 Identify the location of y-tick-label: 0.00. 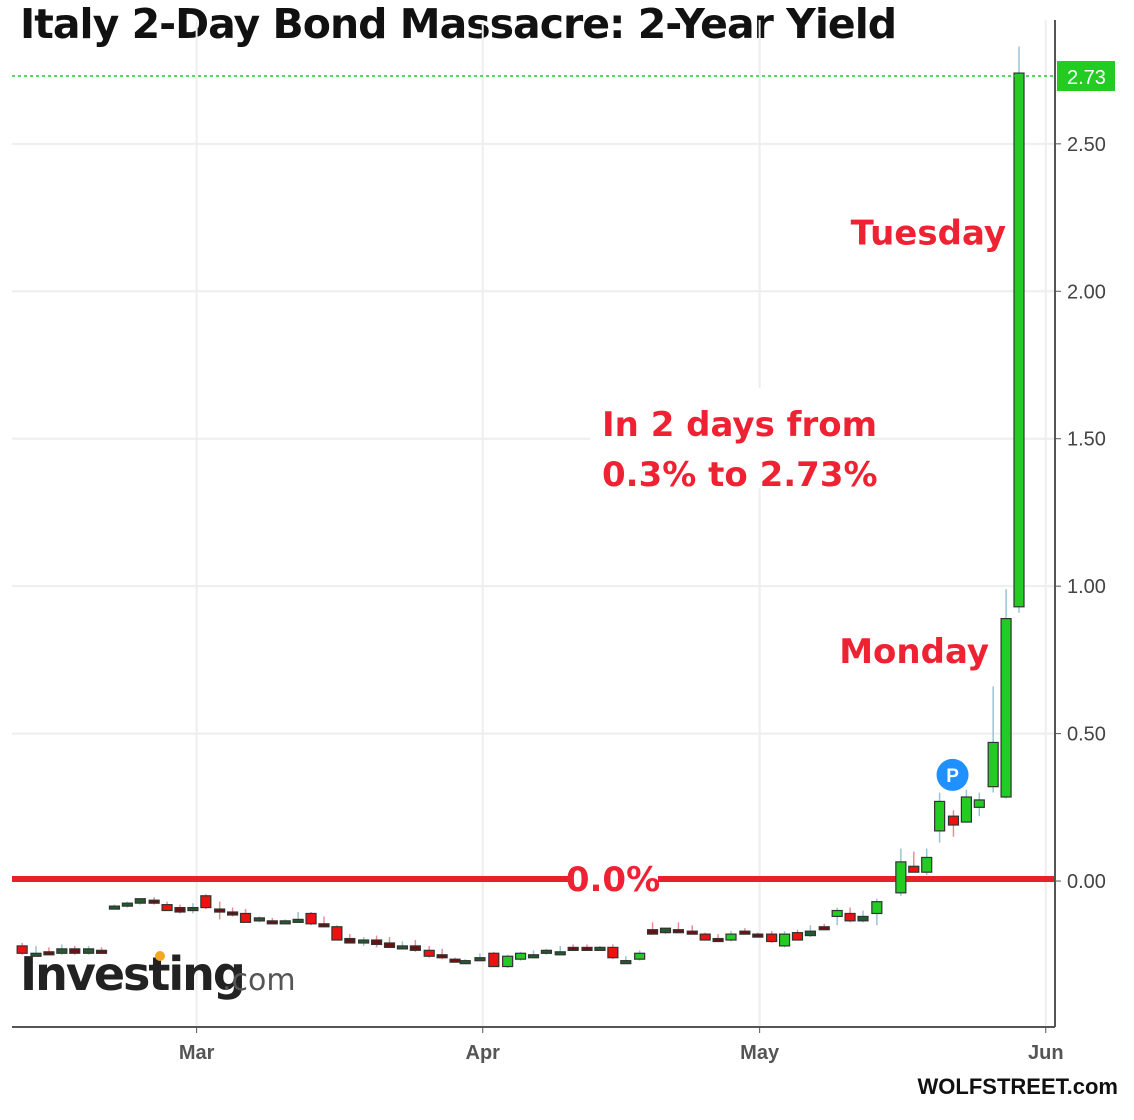
(1086, 882).